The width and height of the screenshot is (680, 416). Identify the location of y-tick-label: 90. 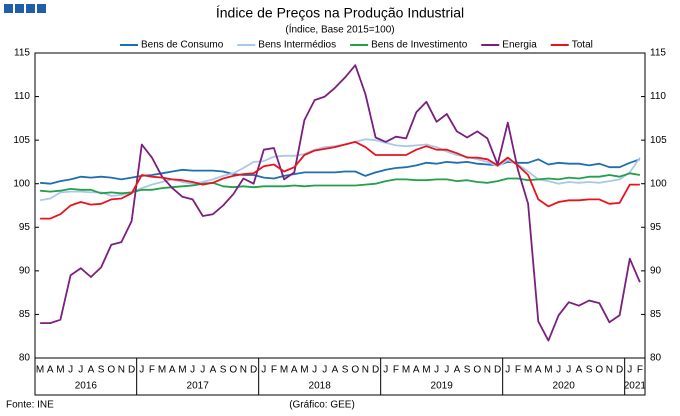
(25, 270).